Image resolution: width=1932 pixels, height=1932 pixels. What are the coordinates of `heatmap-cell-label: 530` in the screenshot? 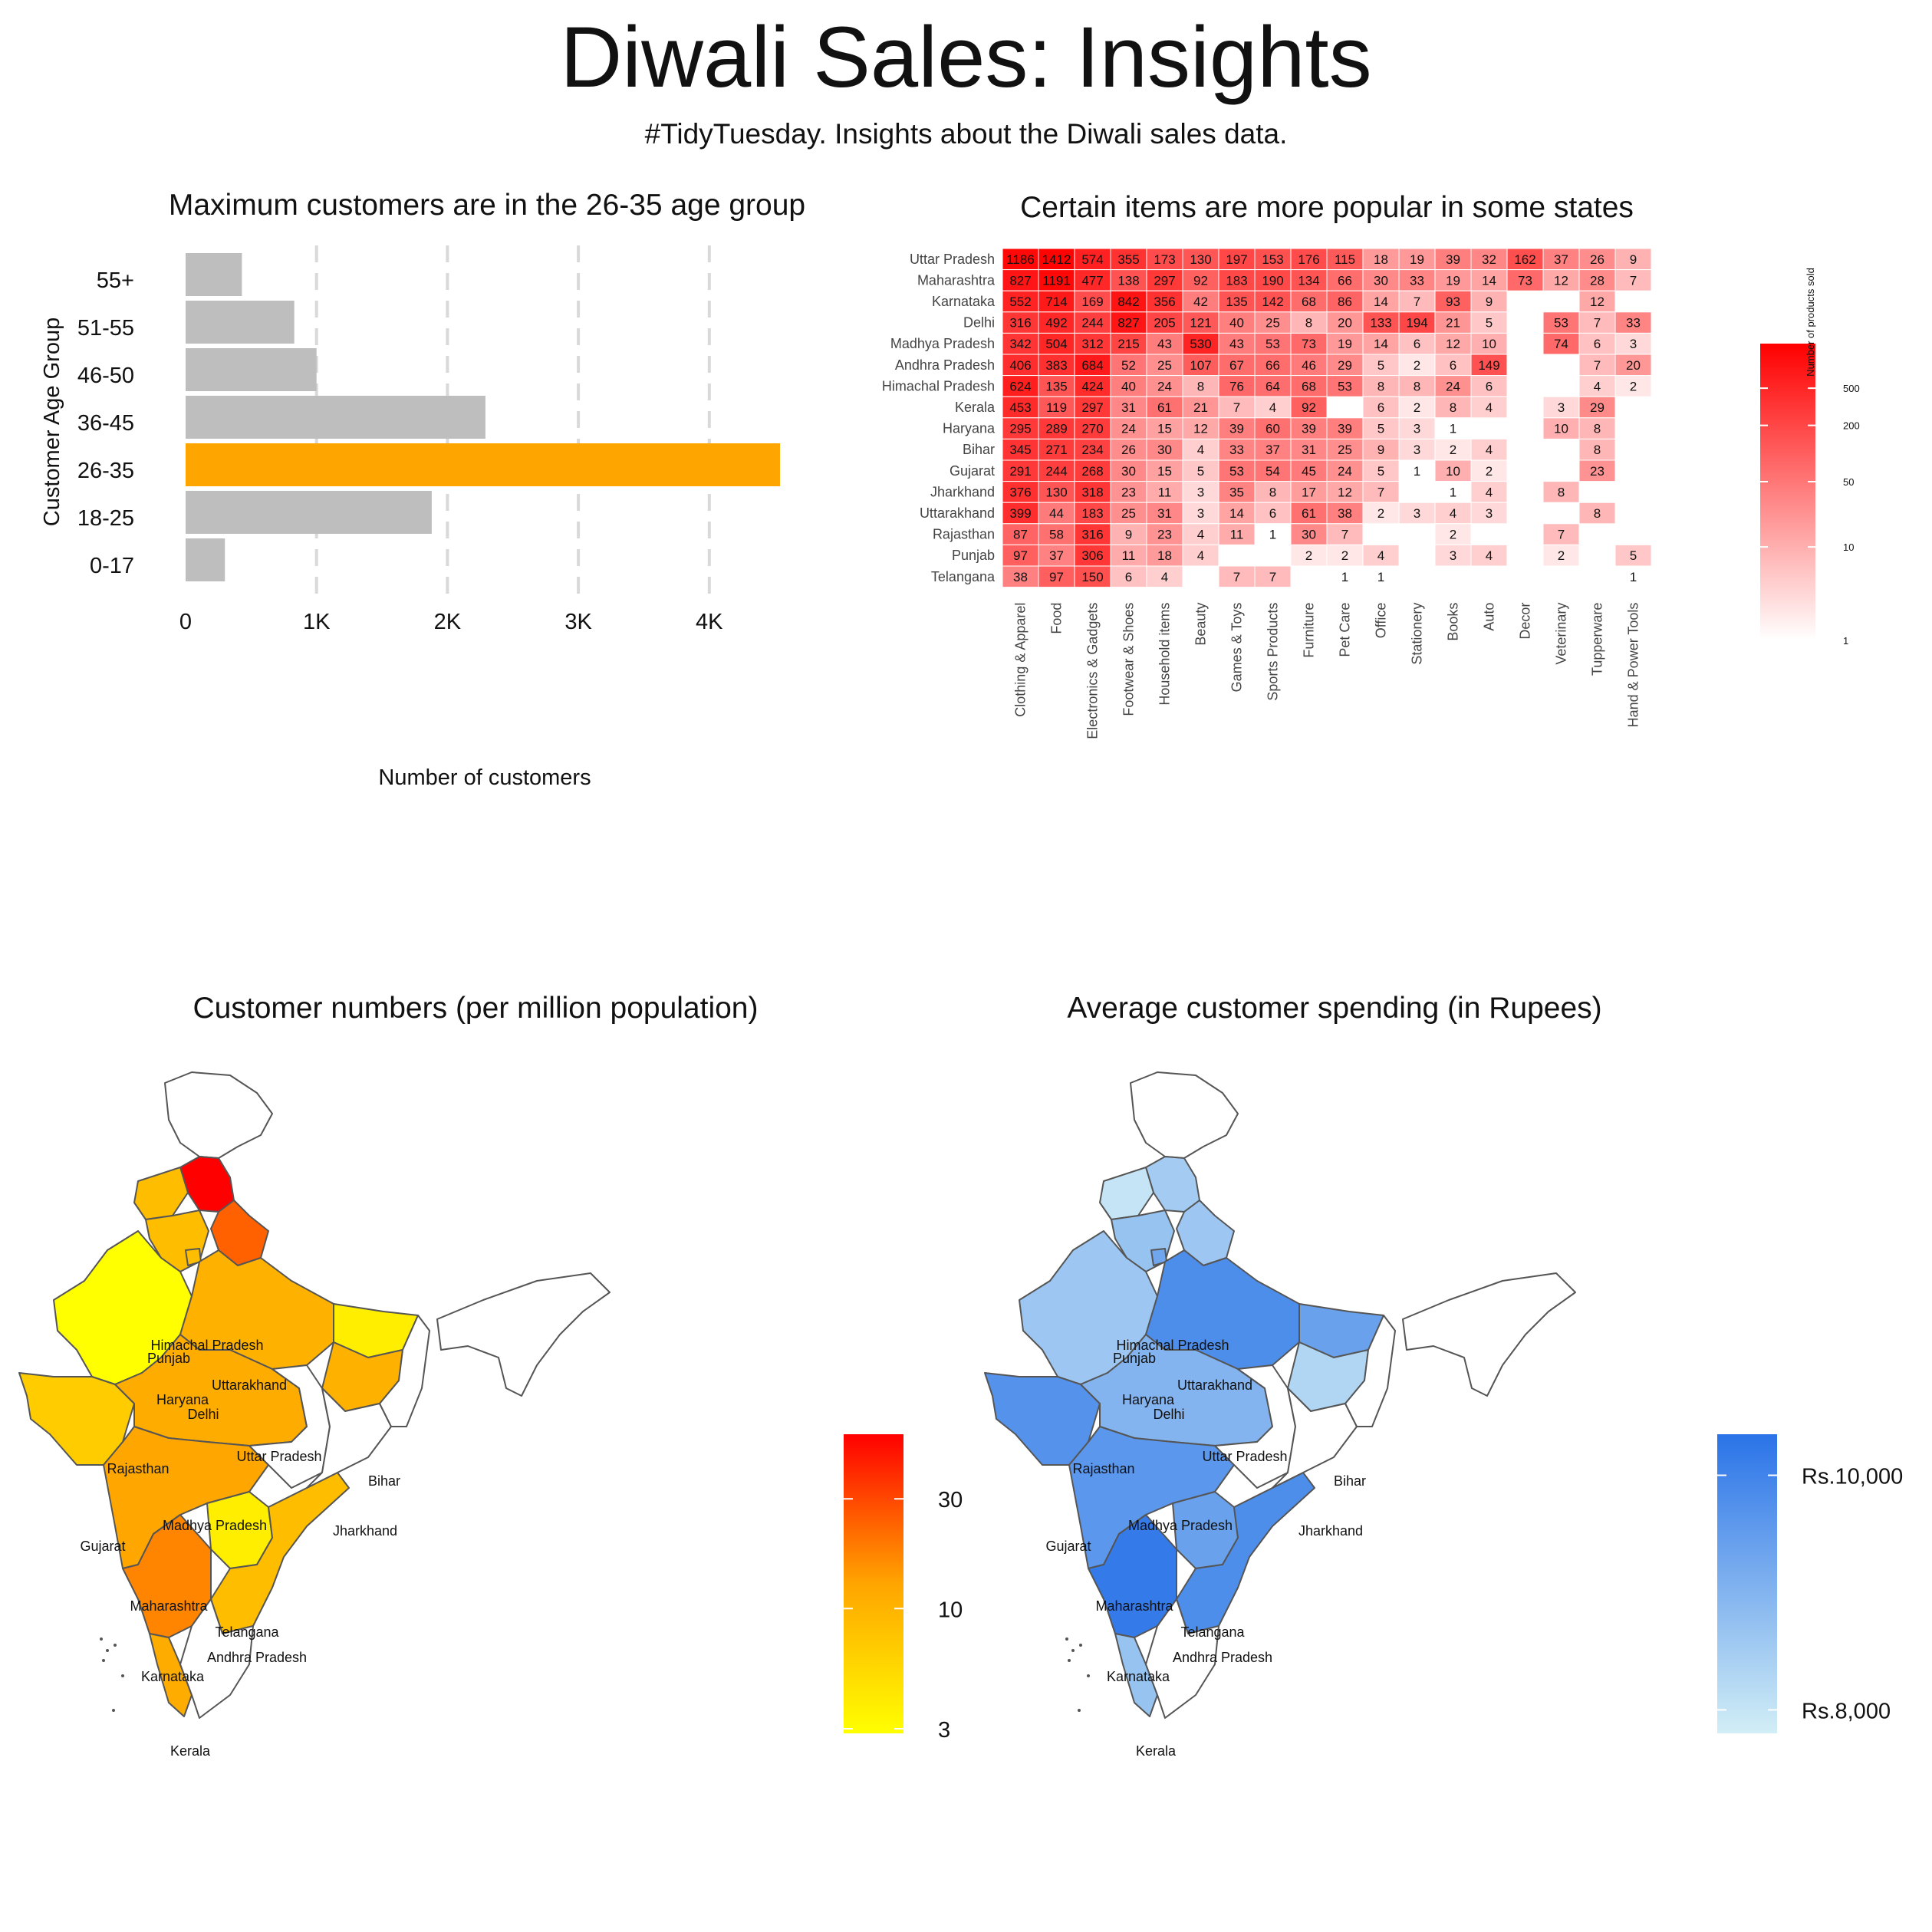 It's located at (1200, 344).